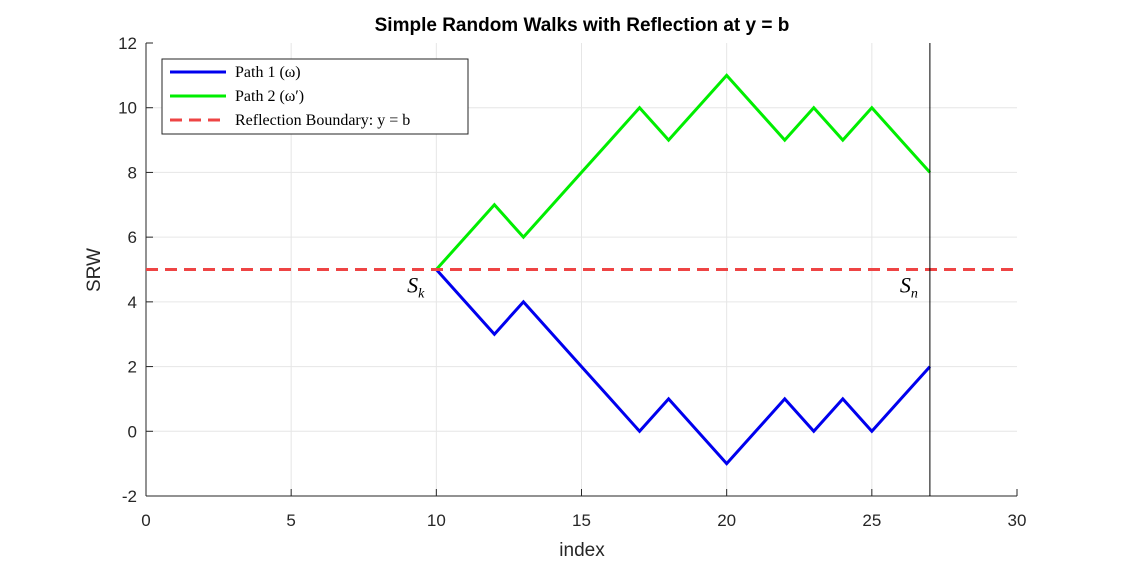  Describe the element at coordinates (268, 72) in the screenshot. I see `legend-entry: Path 1 (ω)` at that location.